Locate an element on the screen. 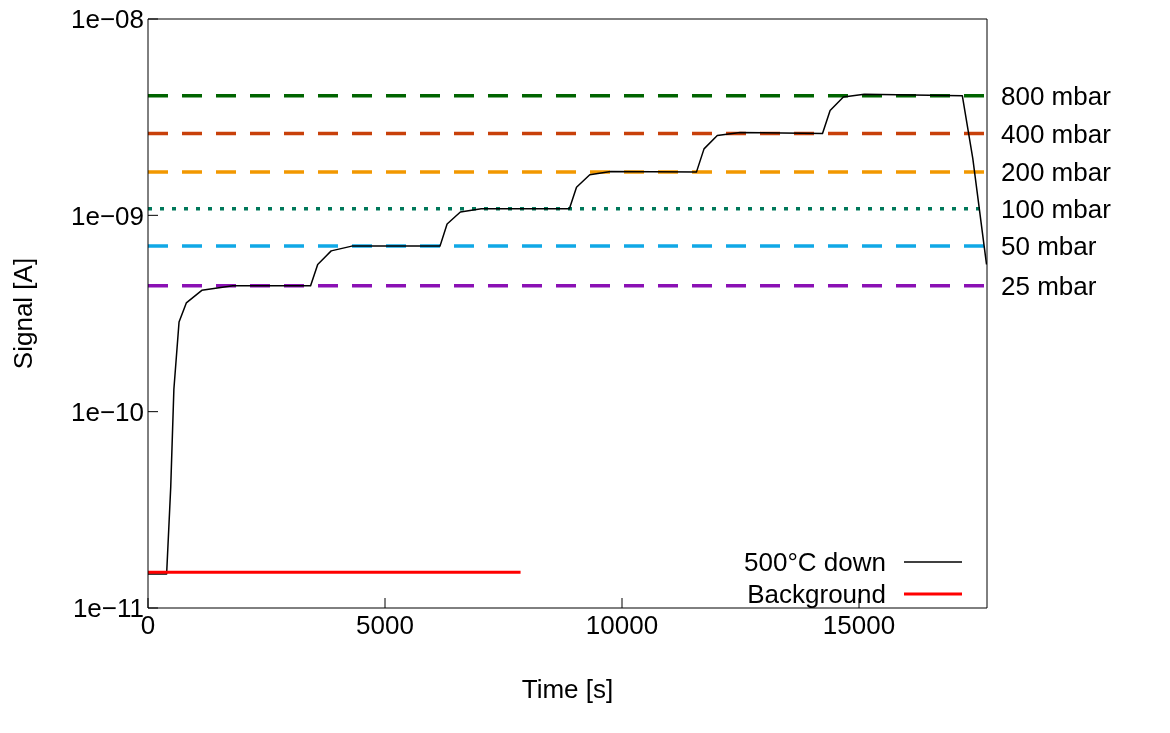 The height and width of the screenshot is (733, 1170). x-tick-label: 10000 is located at coordinates (622, 625).